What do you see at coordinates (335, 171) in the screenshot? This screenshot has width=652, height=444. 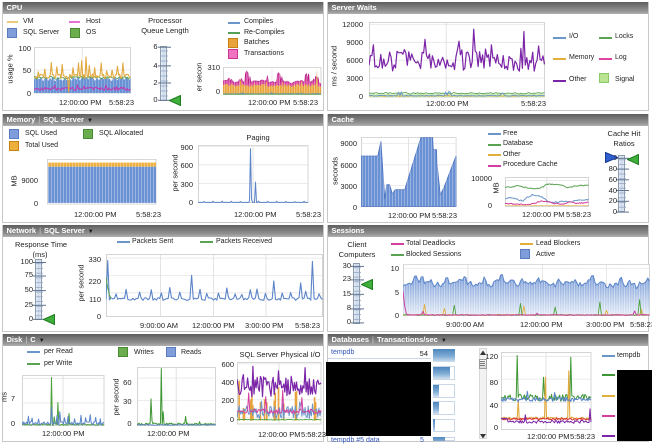 I see `svg-text: seconds` at bounding box center [335, 171].